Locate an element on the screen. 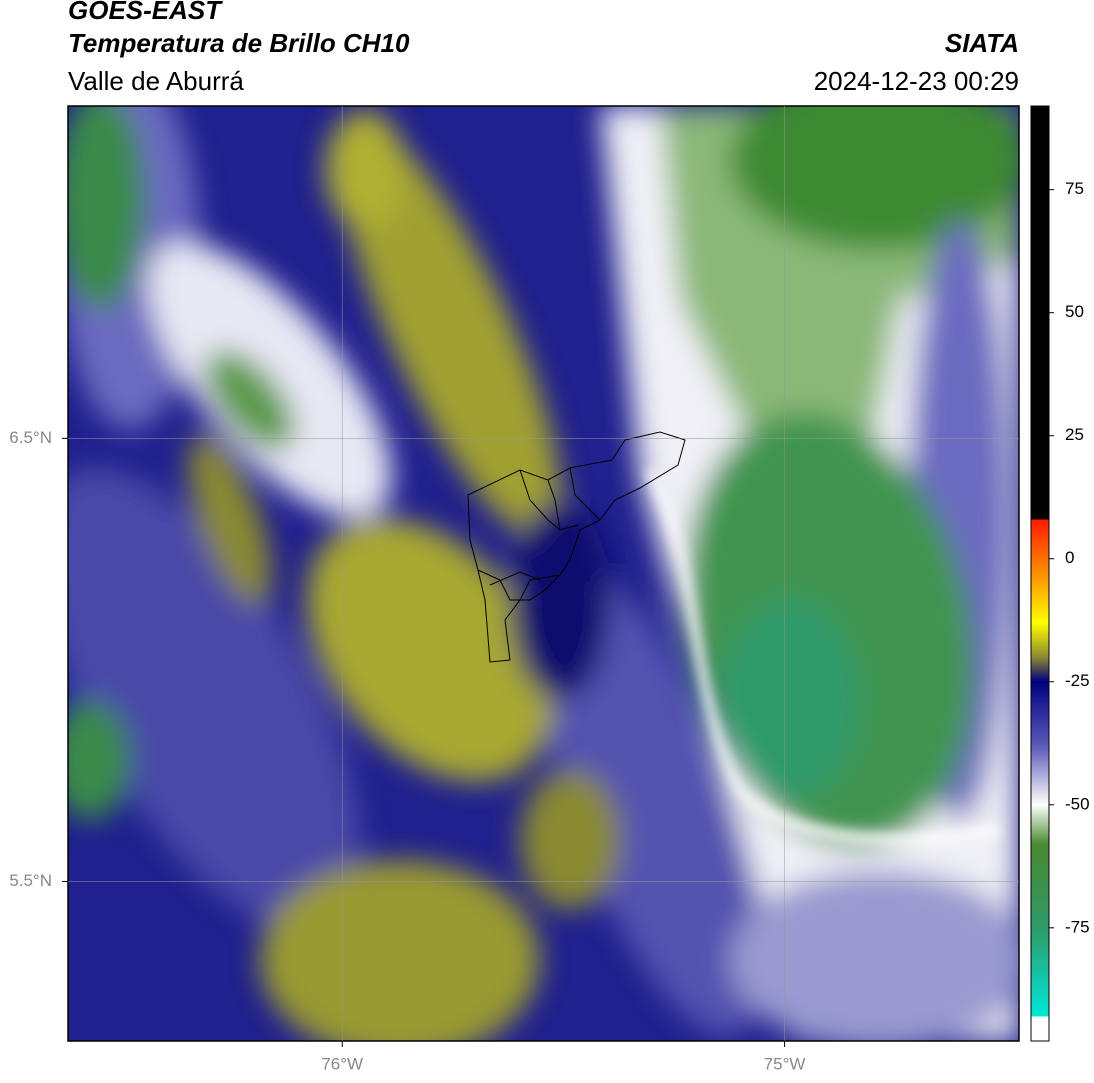 This screenshot has width=1094, height=1083. colorbar-tick-label: -50 is located at coordinates (1077, 803).